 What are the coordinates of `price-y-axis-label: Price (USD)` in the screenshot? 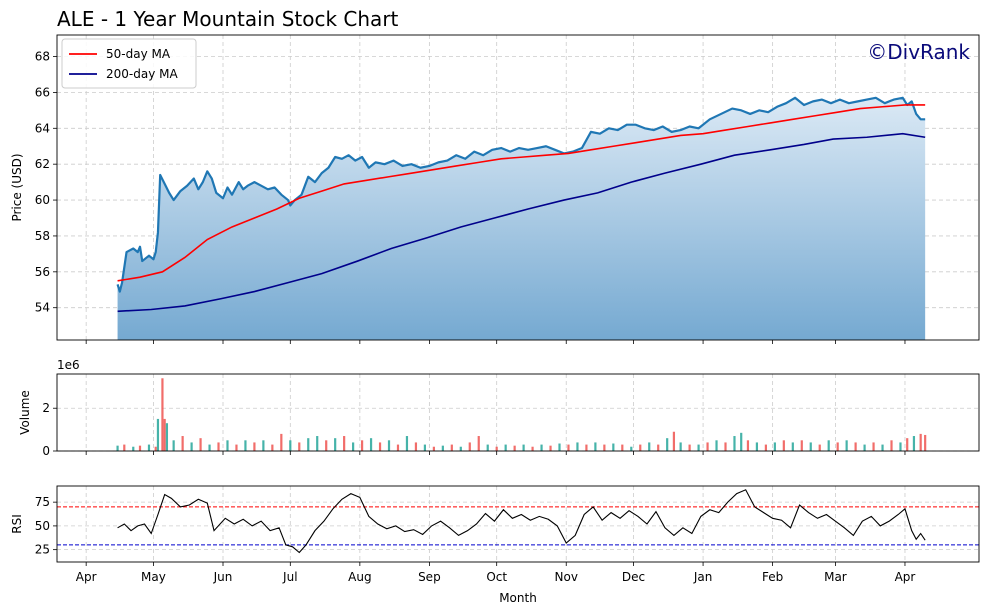 It's located at (17, 187).